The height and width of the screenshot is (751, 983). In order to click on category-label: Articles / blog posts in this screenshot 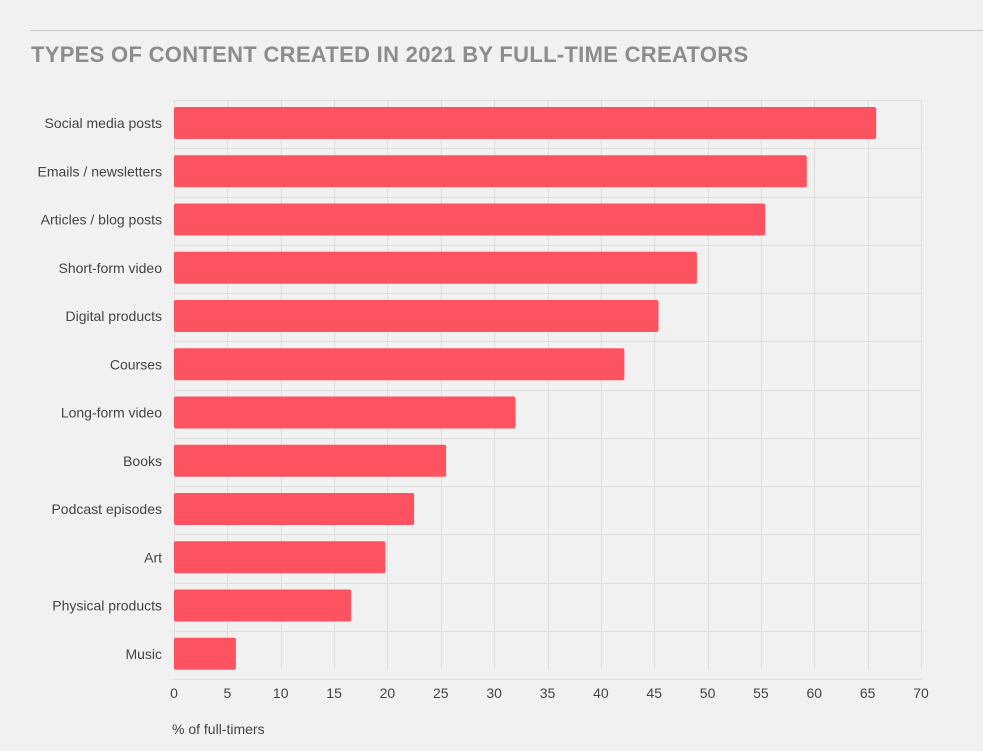, I will do `click(101, 220)`.